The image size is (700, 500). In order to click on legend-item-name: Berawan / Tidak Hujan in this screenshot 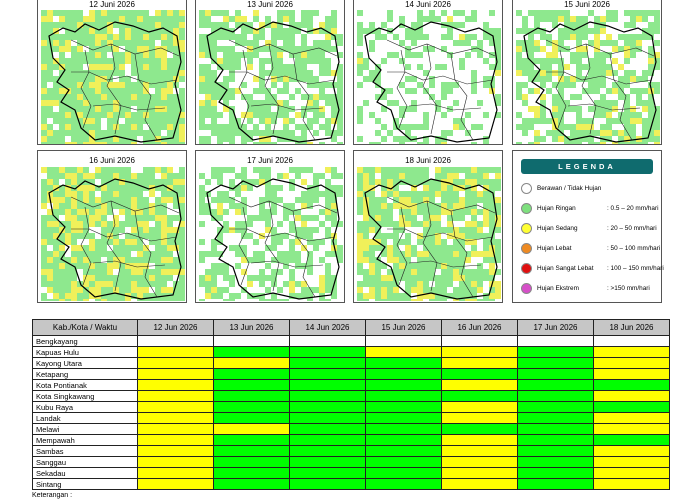, I will do `click(569, 188)`.